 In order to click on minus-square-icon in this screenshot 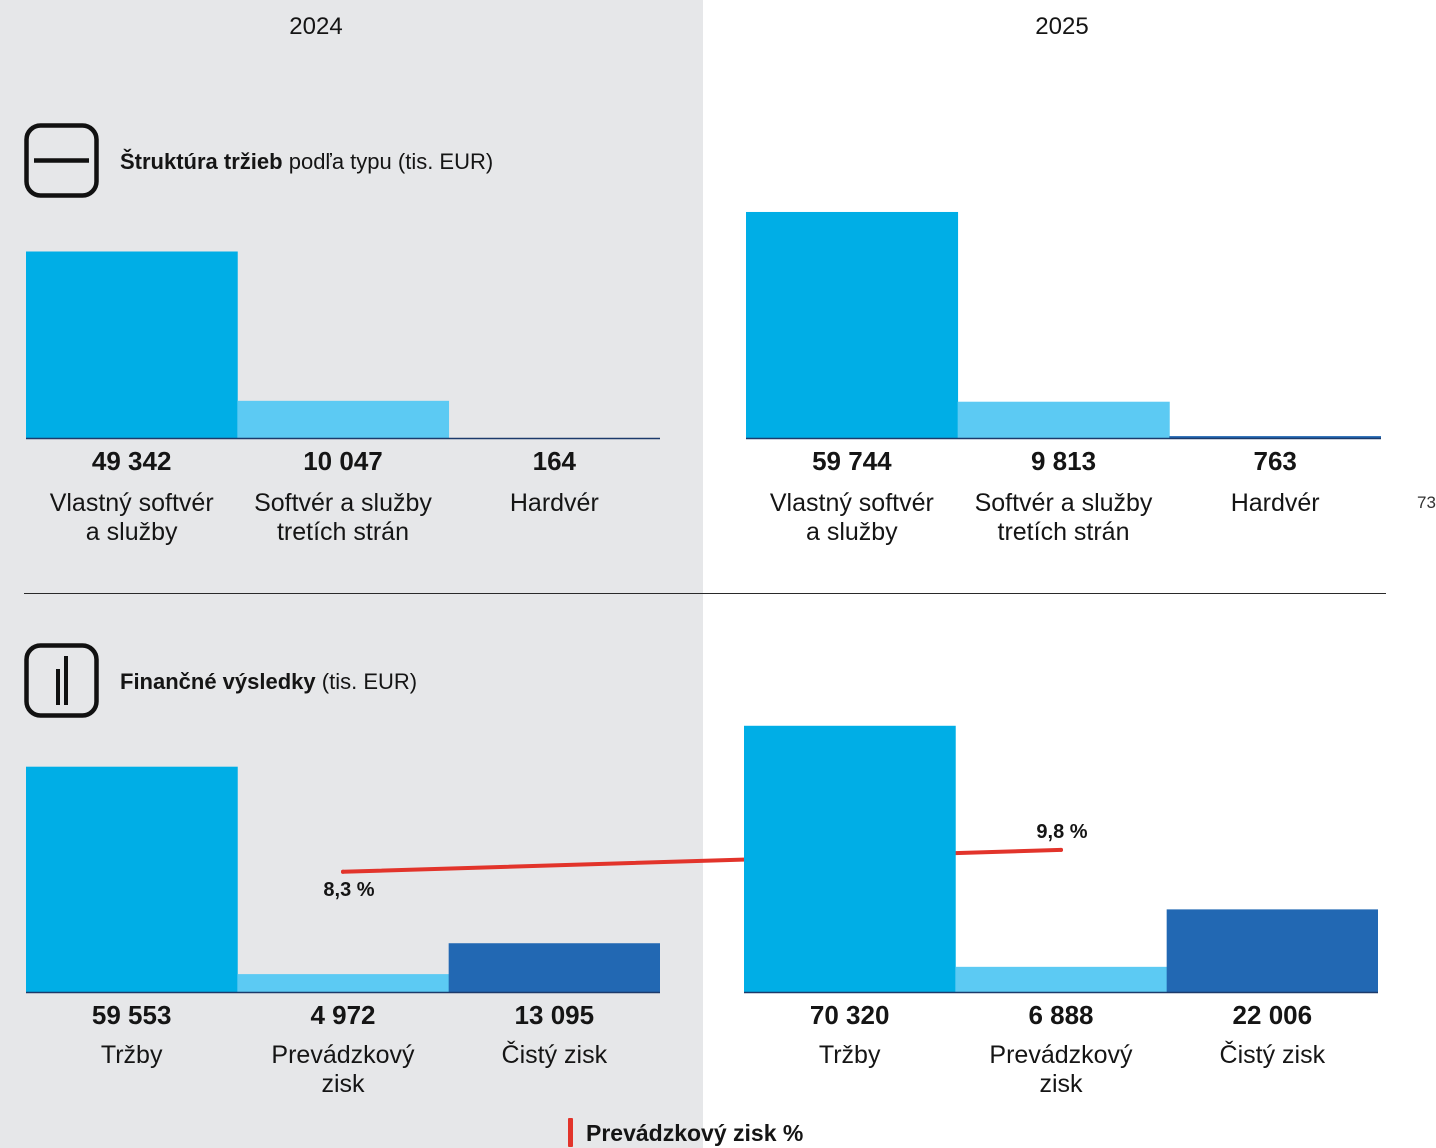, I will do `click(61, 160)`.